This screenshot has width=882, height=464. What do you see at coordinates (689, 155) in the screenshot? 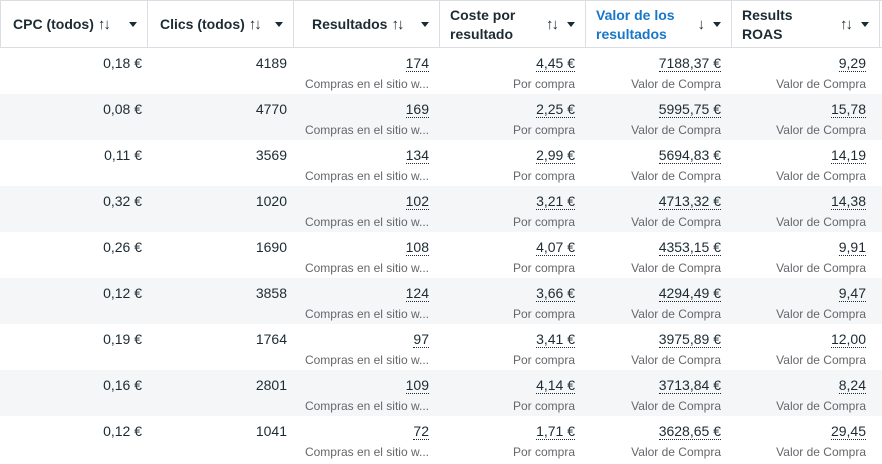
I see `results-value-amount: 5694,83 €` at bounding box center [689, 155].